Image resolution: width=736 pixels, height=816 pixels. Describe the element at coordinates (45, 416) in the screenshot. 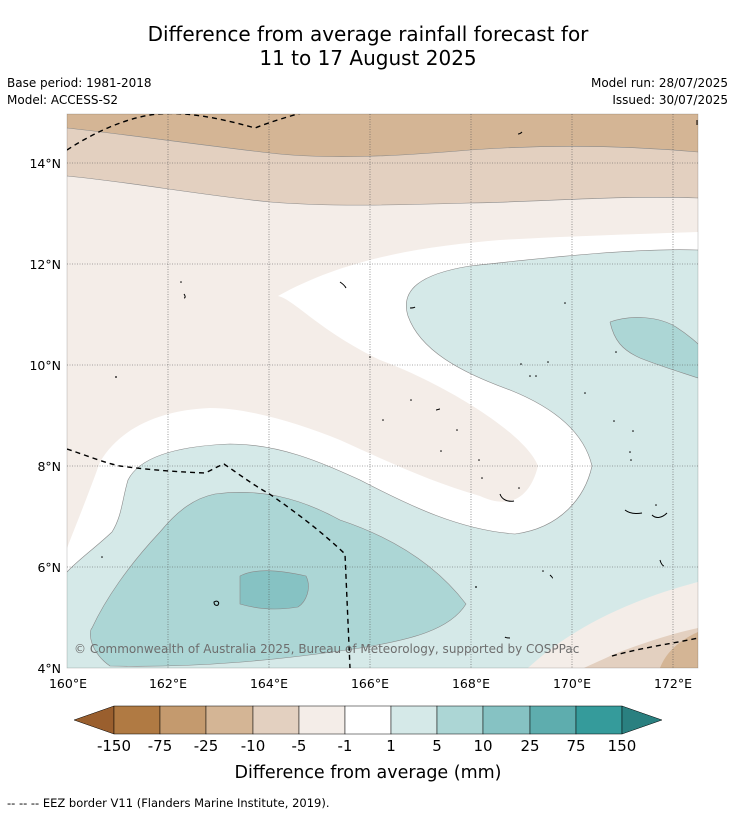

I see `latitude-axis: 14°N 12°N 10°N 8°N 6°N 4°N` at that location.